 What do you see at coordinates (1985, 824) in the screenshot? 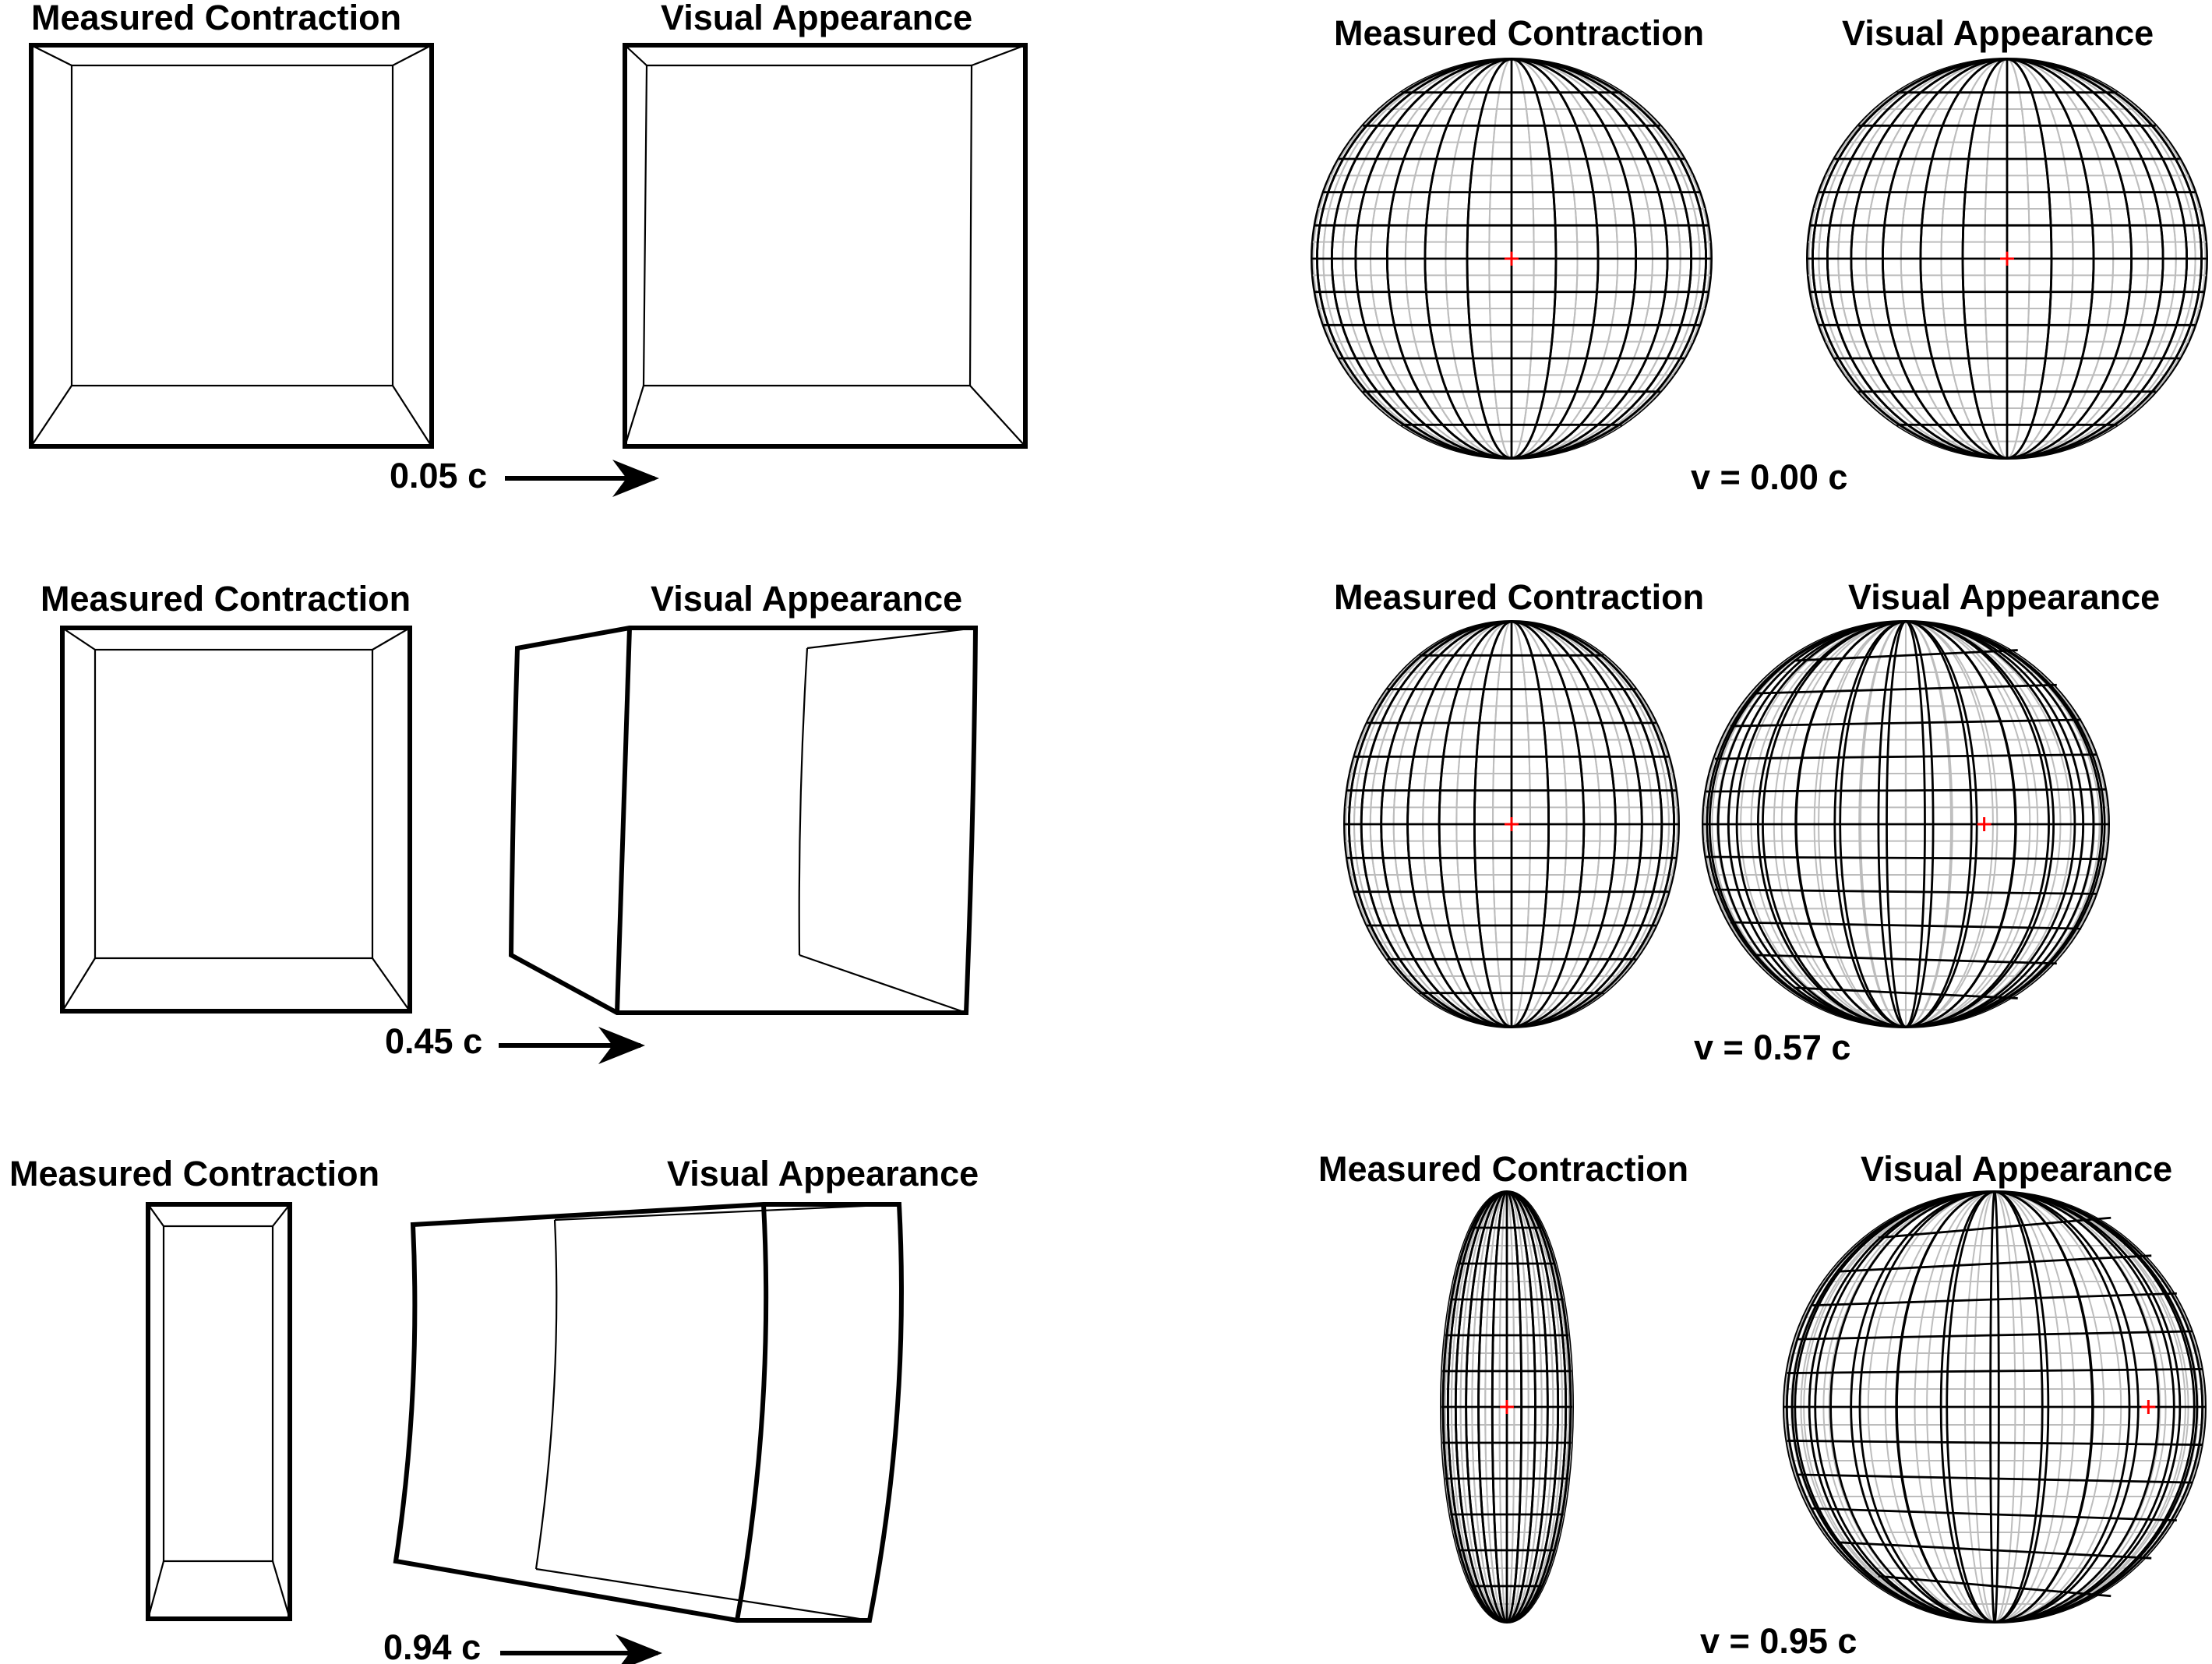
I see `sphere-row-2-visual-center-marker` at bounding box center [1985, 824].